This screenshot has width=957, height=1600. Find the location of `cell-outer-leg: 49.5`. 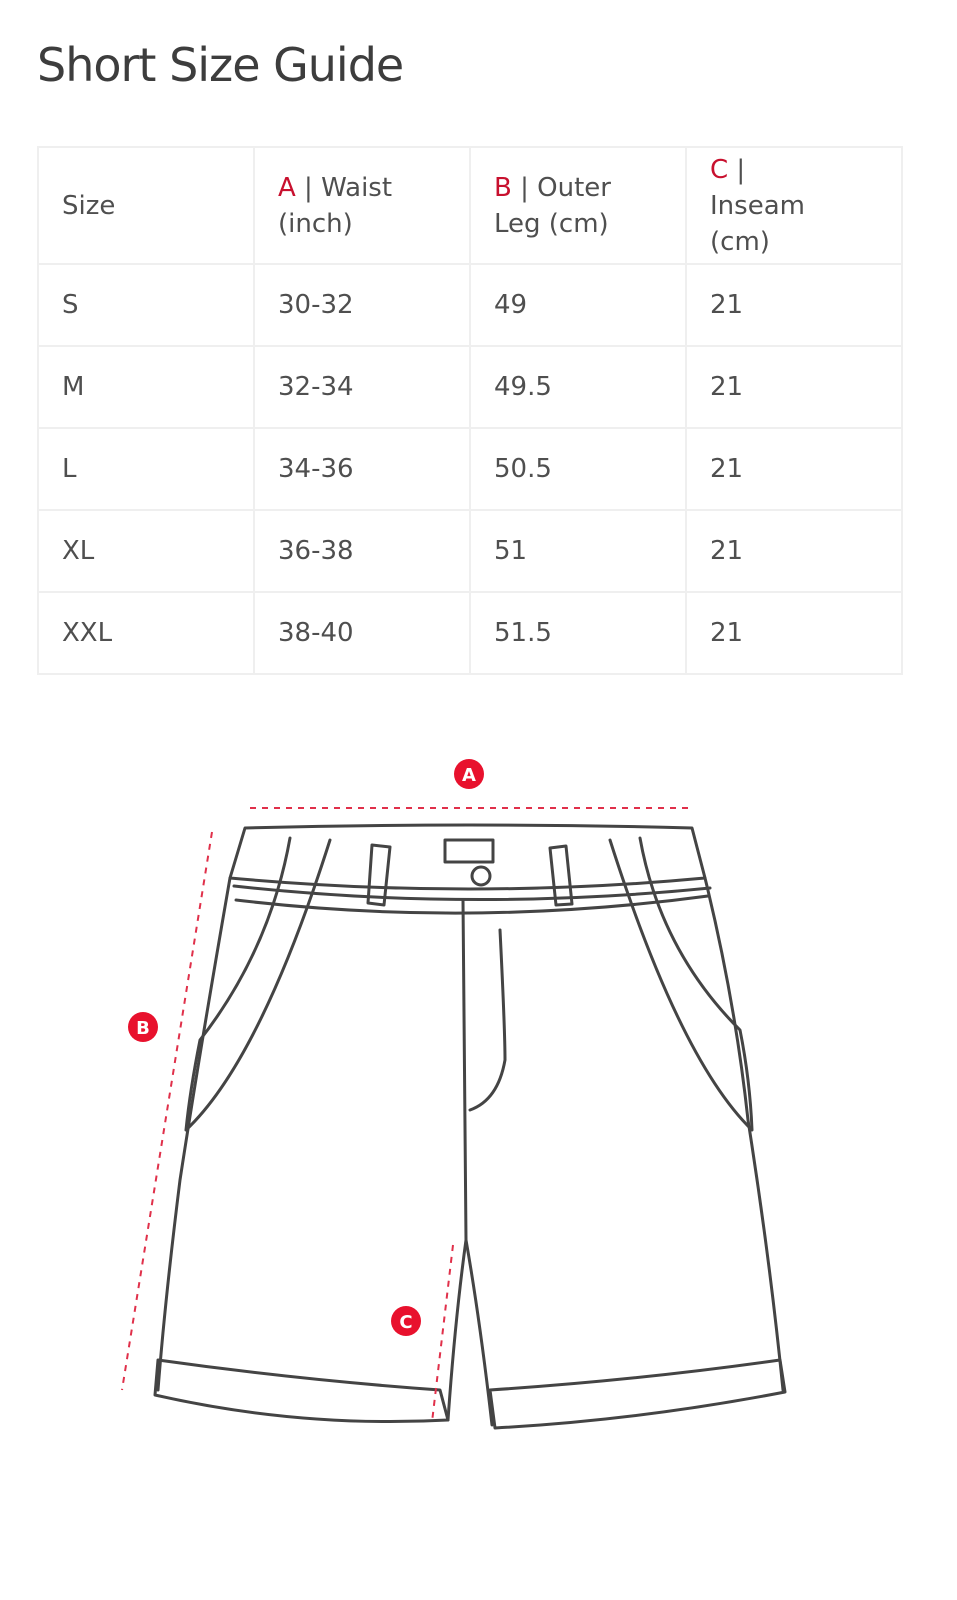

cell-outer-leg: 49.5 is located at coordinates (578, 387).